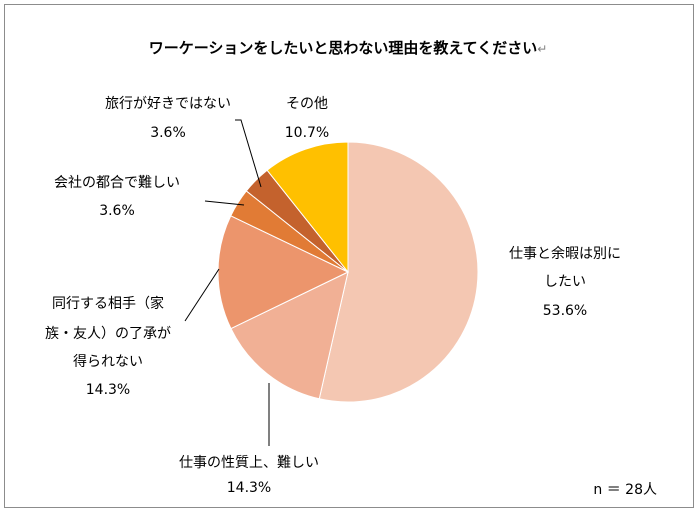  I want to click on slice-label-3: 同行する相手（家, so click(108, 303).